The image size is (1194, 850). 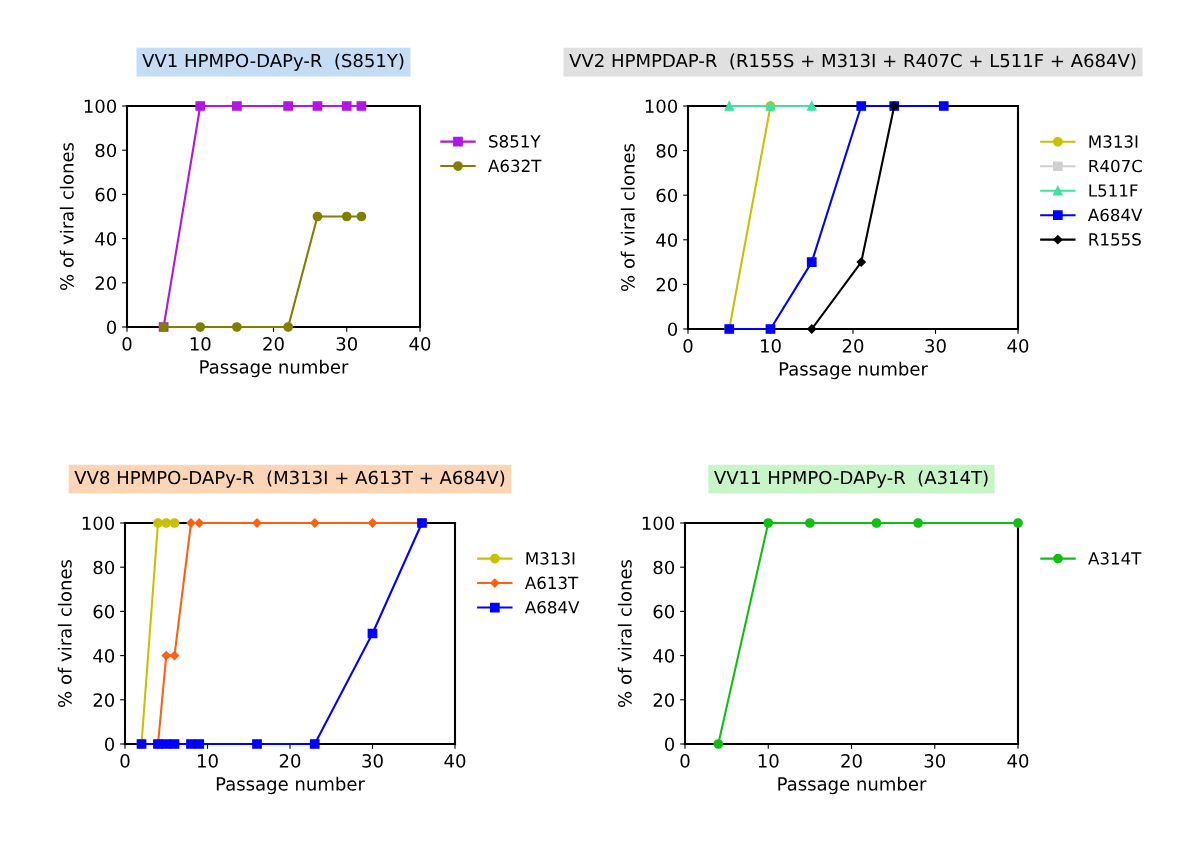 What do you see at coordinates (1115, 166) in the screenshot?
I see `legend-label: R407C` at bounding box center [1115, 166].